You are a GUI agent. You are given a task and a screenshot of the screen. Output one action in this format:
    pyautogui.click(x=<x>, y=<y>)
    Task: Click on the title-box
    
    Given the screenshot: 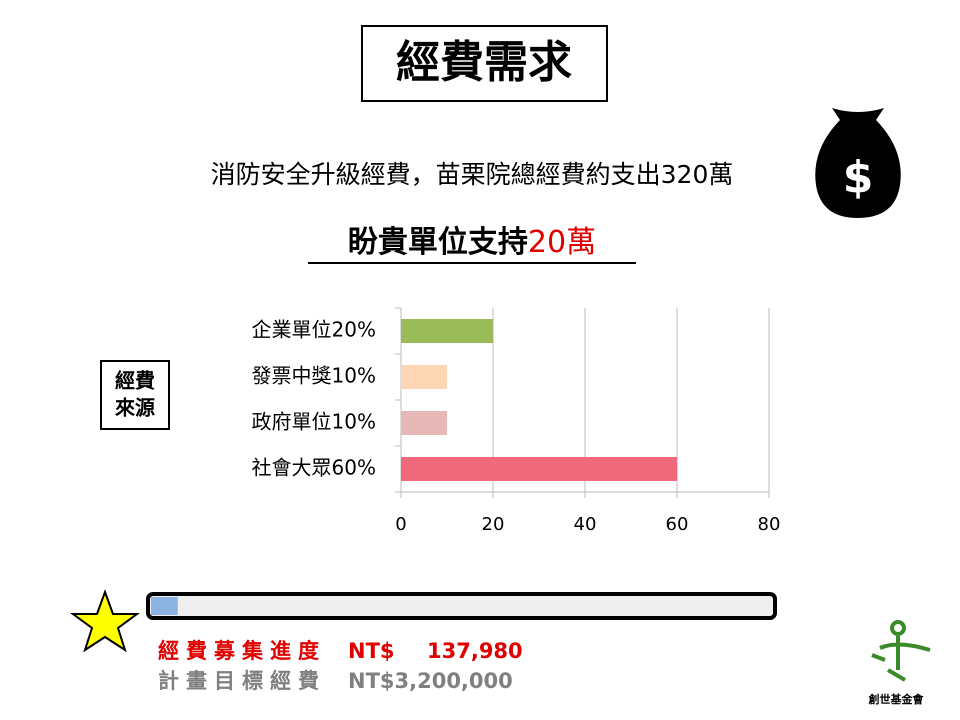 What is the action you would take?
    pyautogui.click(x=484, y=63)
    